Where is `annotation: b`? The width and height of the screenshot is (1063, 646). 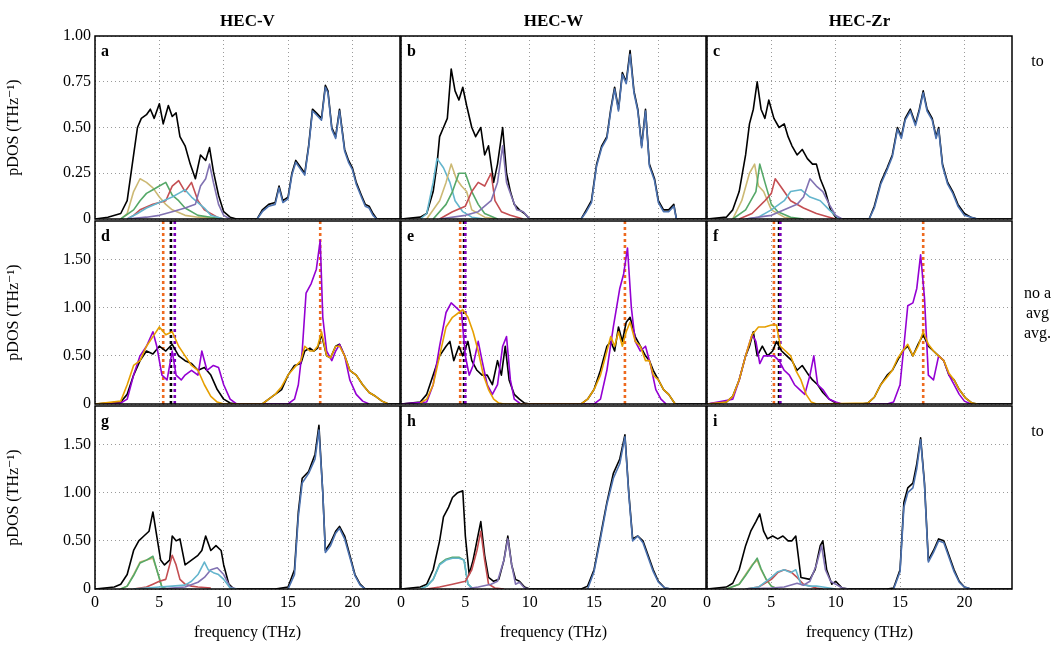 annotation: b is located at coordinates (411, 50).